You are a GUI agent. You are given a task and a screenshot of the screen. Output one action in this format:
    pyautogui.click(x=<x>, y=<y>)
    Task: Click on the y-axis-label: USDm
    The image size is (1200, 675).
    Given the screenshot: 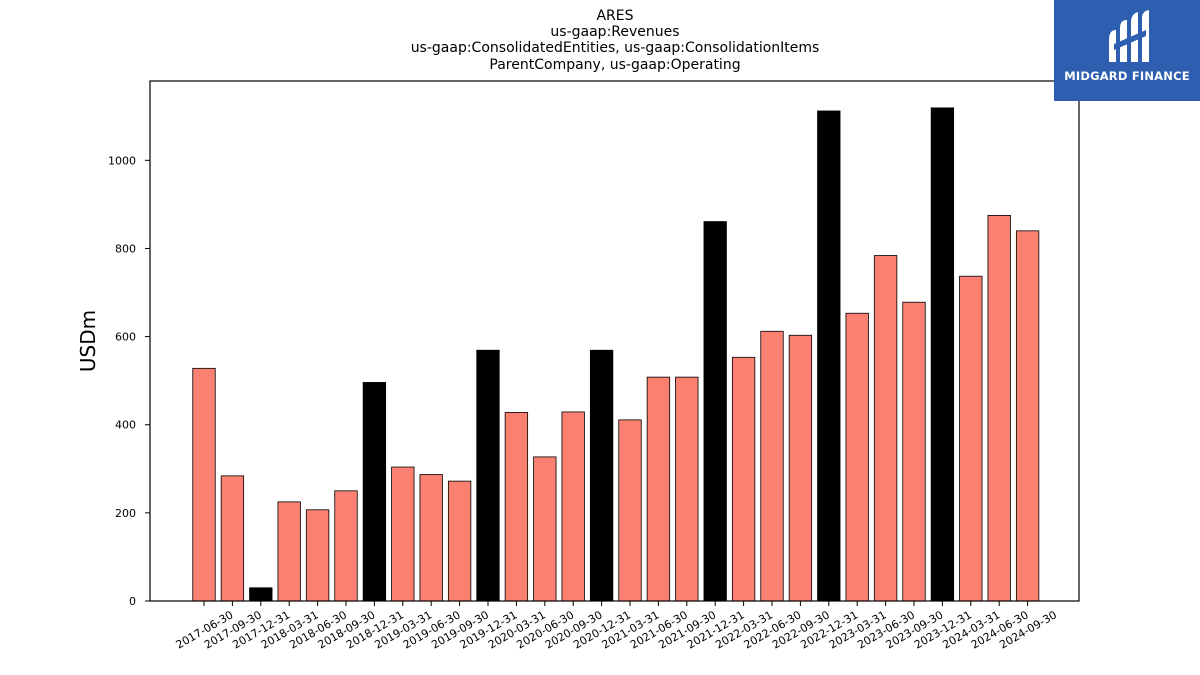 What is the action you would take?
    pyautogui.click(x=88, y=341)
    